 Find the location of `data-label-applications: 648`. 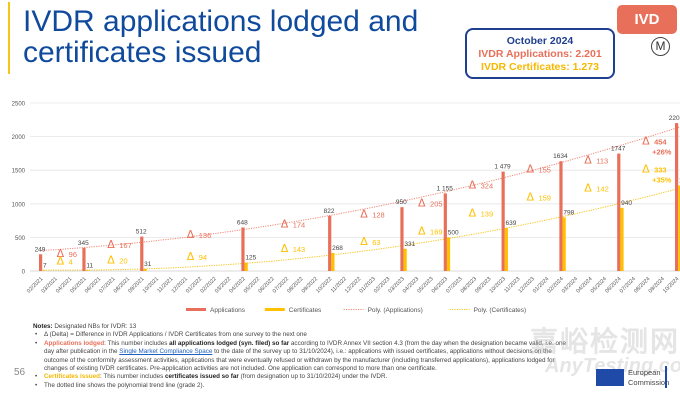

data-label-applications: 648 is located at coordinates (242, 222).